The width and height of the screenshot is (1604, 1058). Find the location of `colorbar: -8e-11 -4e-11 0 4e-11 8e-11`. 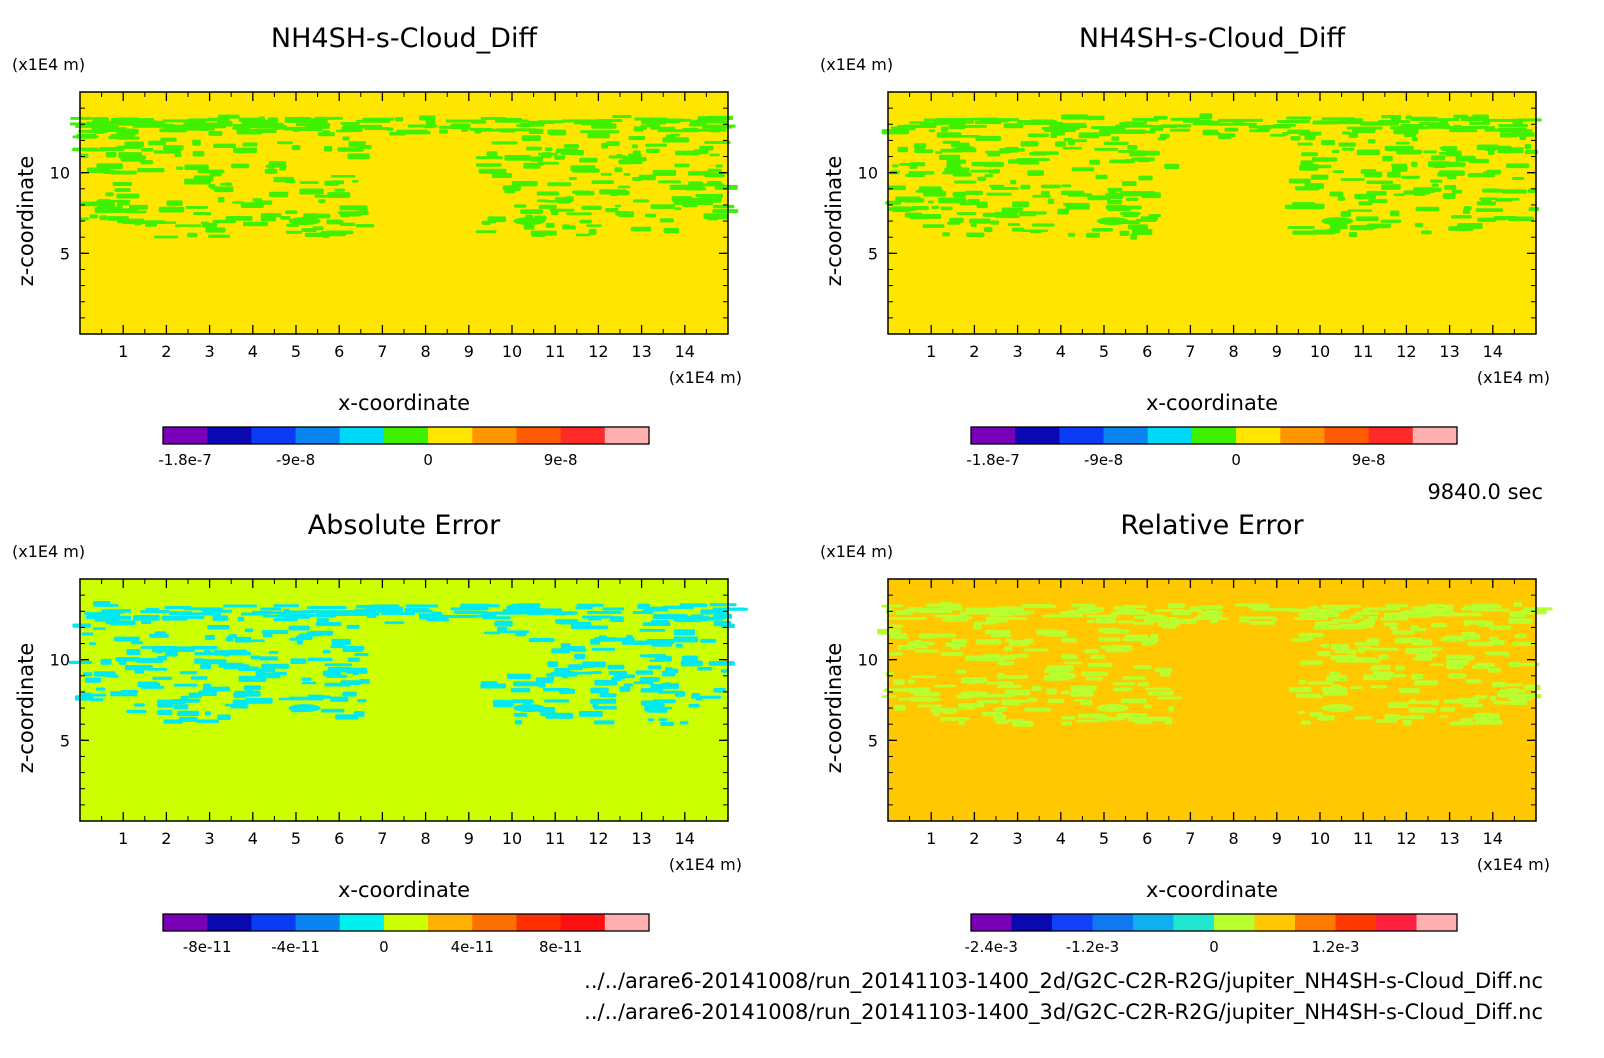

colorbar: -8e-11 -4e-11 0 4e-11 8e-11 is located at coordinates (406, 934).